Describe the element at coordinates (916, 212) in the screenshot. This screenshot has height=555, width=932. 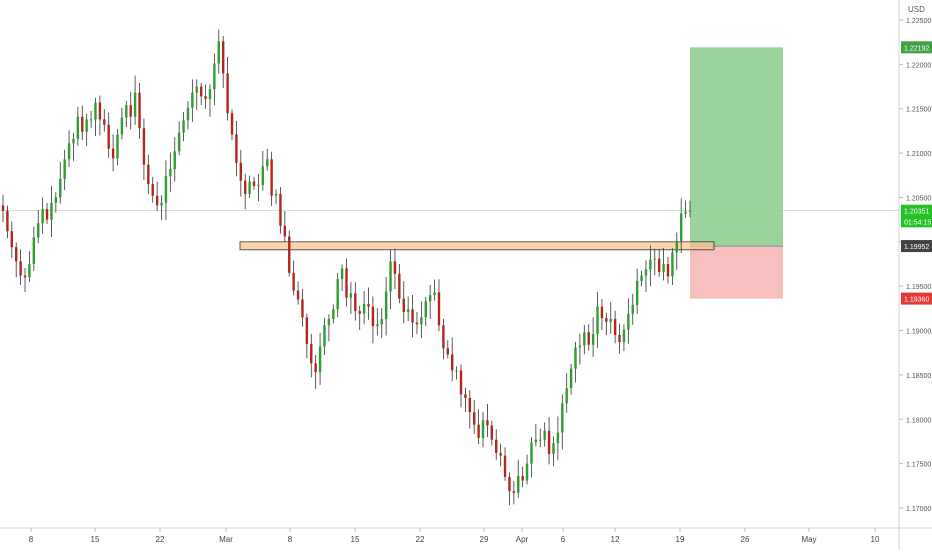
I see `price-tag-label: 1.20351` at that location.